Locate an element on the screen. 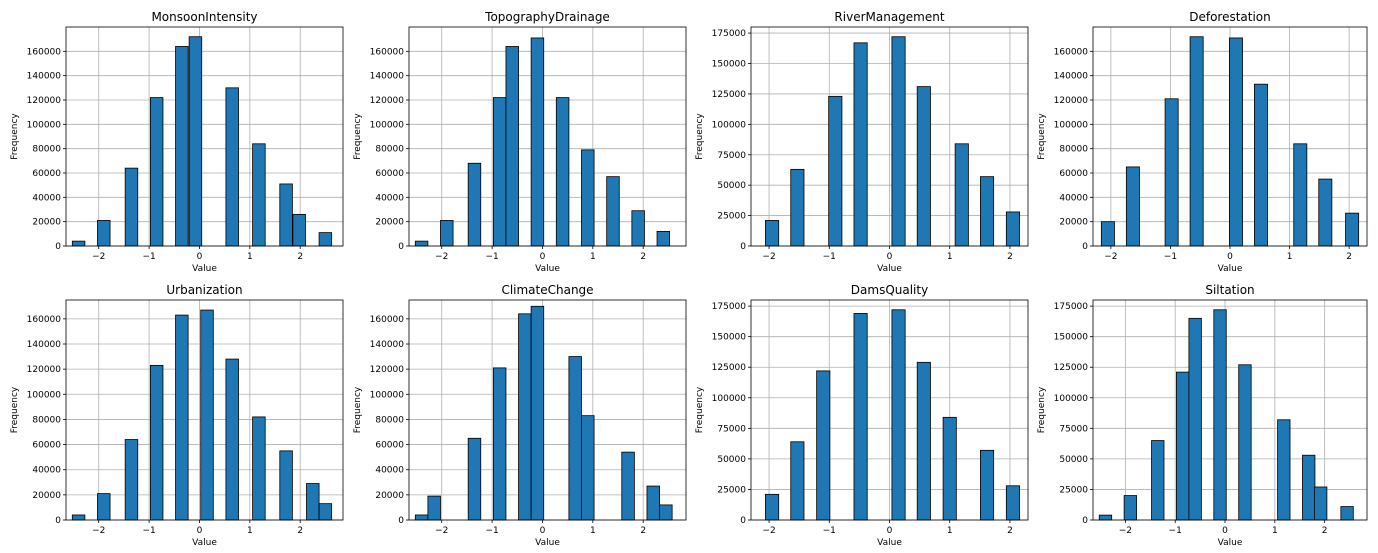 The image size is (1378, 553). y-tick-label: 25000 is located at coordinates (731, 217).